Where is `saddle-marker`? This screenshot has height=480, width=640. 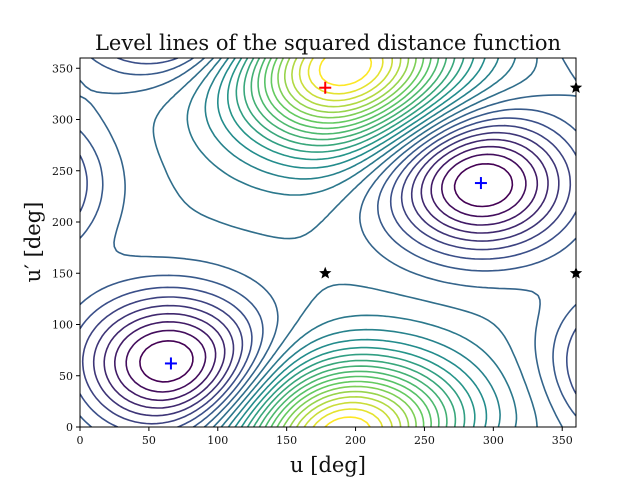 saddle-marker is located at coordinates (325, 272).